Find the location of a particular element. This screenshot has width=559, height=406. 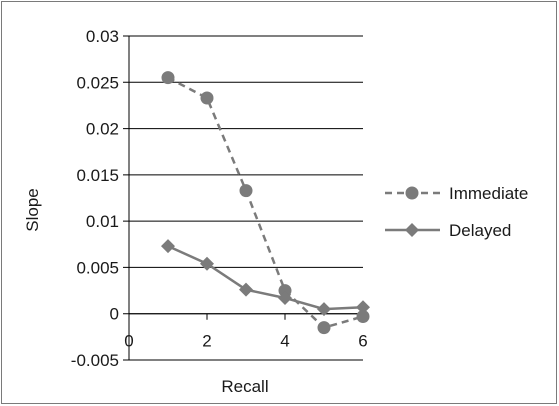

y-tick-labels: 0.03 0.025 0.02 0.015 0.01 0.005 0 -0.005 is located at coordinates (95, 198).